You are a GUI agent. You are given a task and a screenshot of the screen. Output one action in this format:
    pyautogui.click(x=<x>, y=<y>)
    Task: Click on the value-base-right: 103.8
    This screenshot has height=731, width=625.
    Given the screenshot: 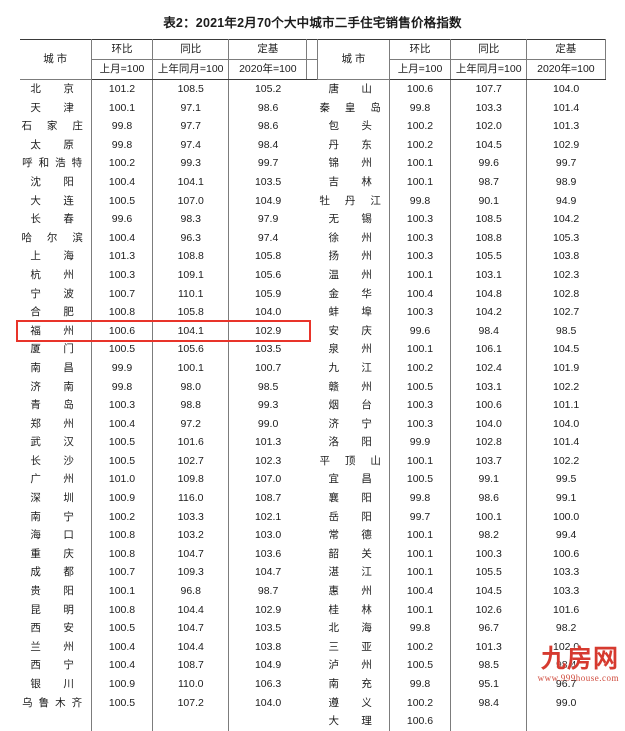 What is the action you would take?
    pyautogui.click(x=565, y=256)
    